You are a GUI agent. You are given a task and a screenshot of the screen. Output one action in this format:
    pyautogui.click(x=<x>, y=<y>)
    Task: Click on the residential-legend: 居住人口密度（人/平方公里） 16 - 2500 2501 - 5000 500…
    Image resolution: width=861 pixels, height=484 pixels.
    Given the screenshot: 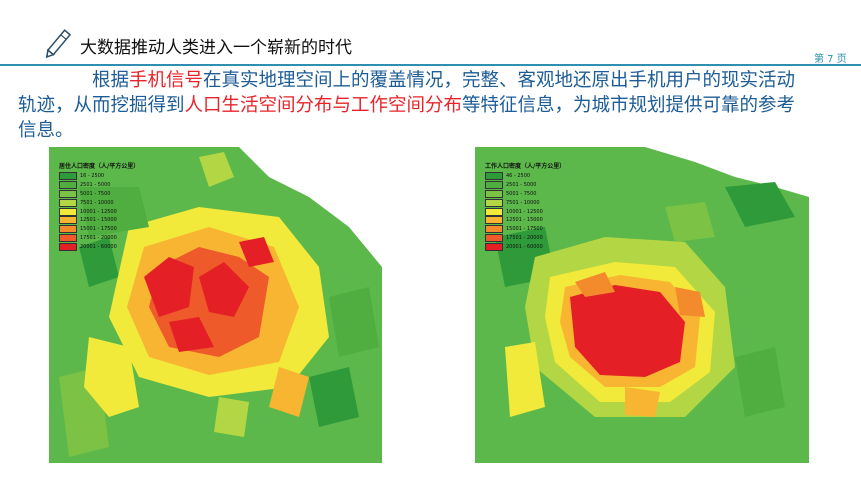 What is the action you would take?
    pyautogui.click(x=99, y=206)
    